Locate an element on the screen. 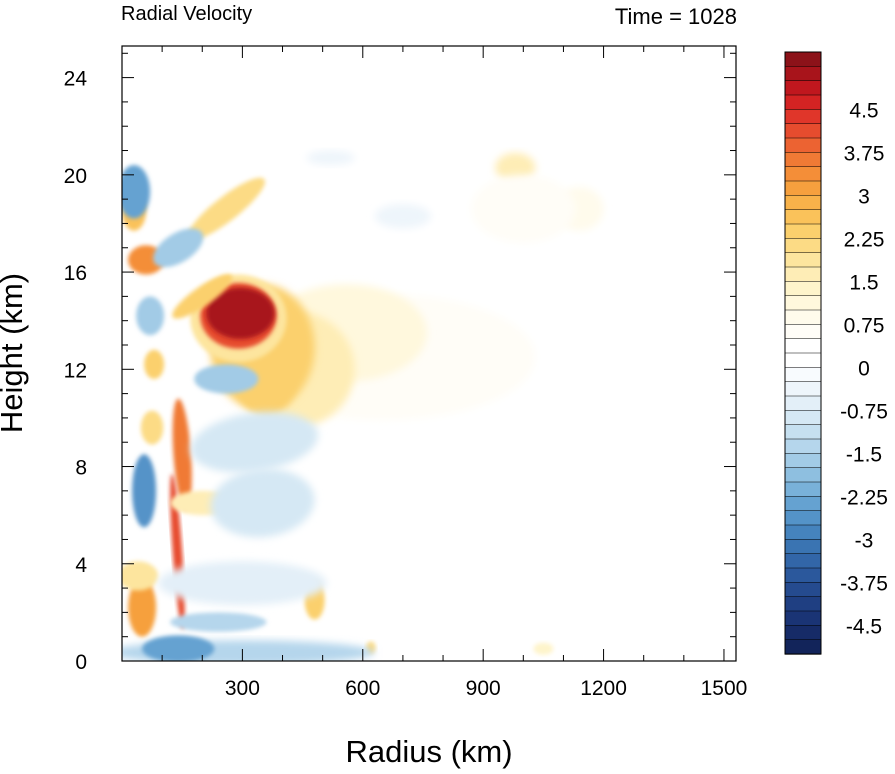  colorbar-label: -0.75 is located at coordinates (864, 411).